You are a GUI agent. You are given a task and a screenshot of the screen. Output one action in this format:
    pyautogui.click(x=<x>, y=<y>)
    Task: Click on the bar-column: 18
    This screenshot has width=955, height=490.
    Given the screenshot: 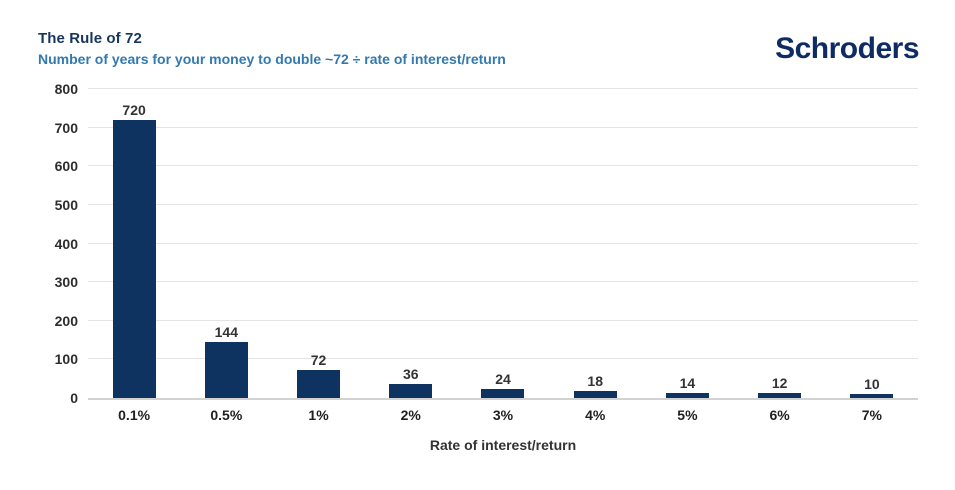 What is the action you would take?
    pyautogui.click(x=595, y=243)
    